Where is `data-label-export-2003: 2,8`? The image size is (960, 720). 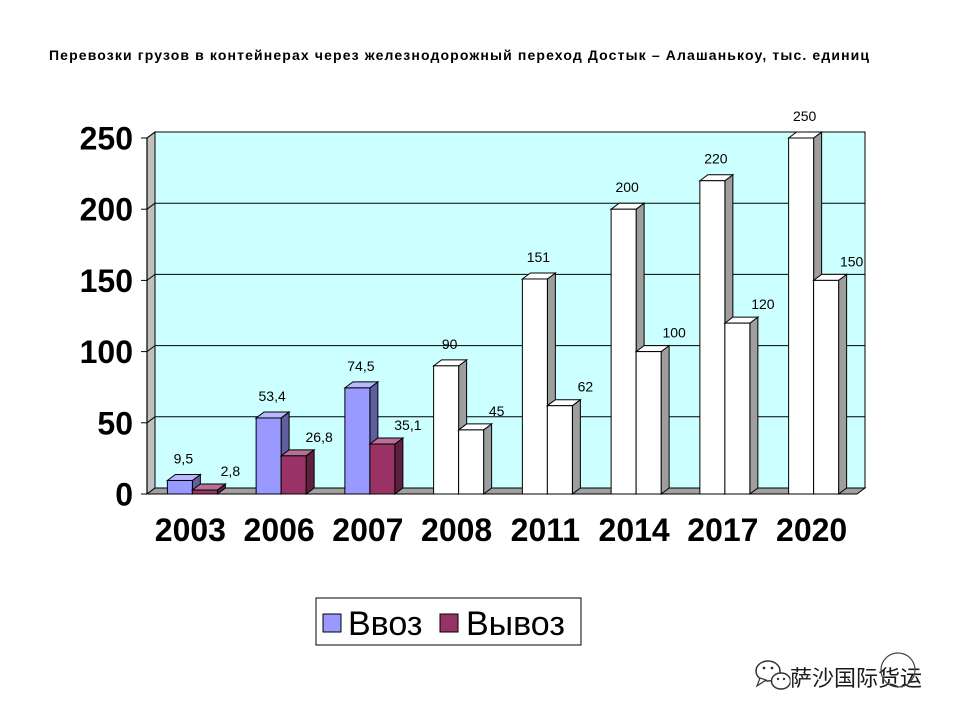 data-label-export-2003: 2,8 is located at coordinates (231, 471).